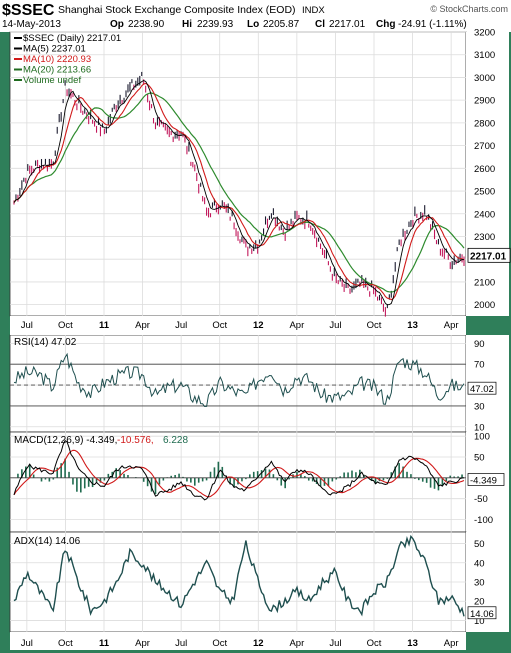 This screenshot has height=653, width=511. Describe the element at coordinates (484, 101) in the screenshot. I see `tick-price-3: 2900` at that location.